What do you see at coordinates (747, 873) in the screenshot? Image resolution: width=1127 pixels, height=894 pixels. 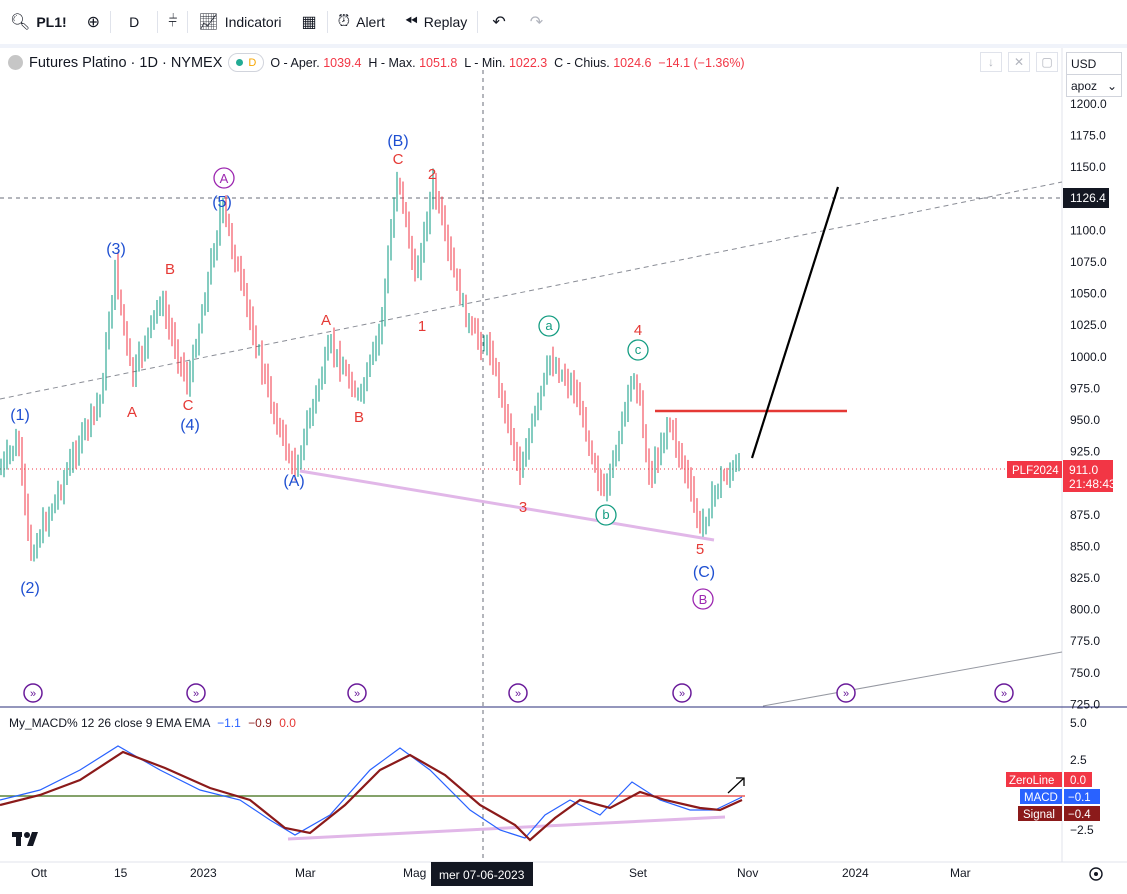 I see `svg-text: Nov` at bounding box center [747, 873].